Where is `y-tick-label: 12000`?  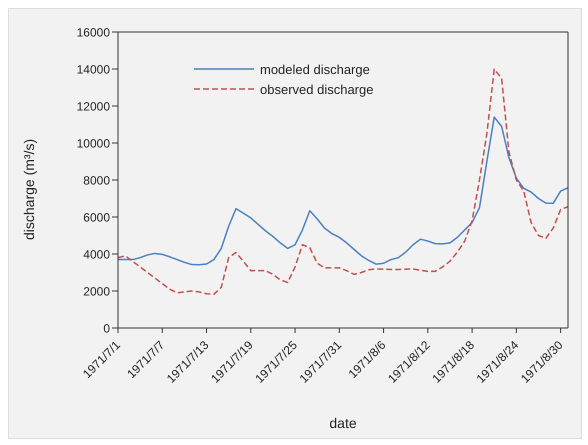
y-tick-label: 12000 is located at coordinates (93, 106).